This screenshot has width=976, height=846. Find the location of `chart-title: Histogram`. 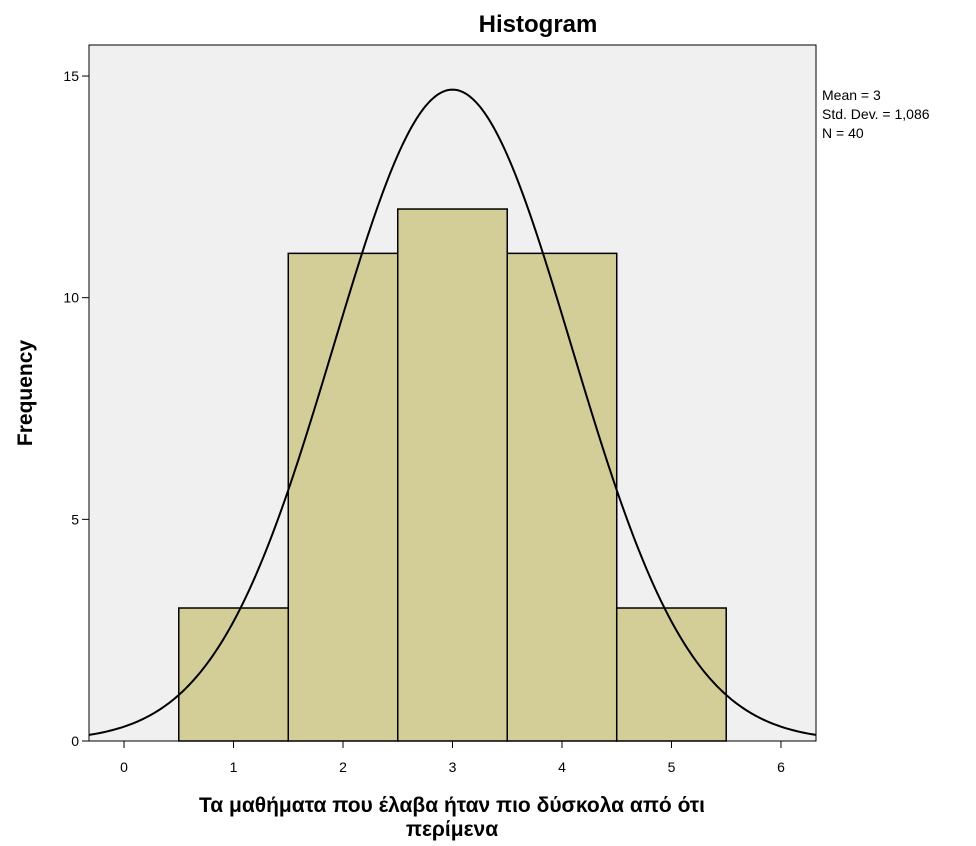

chart-title: Histogram is located at coordinates (538, 24).